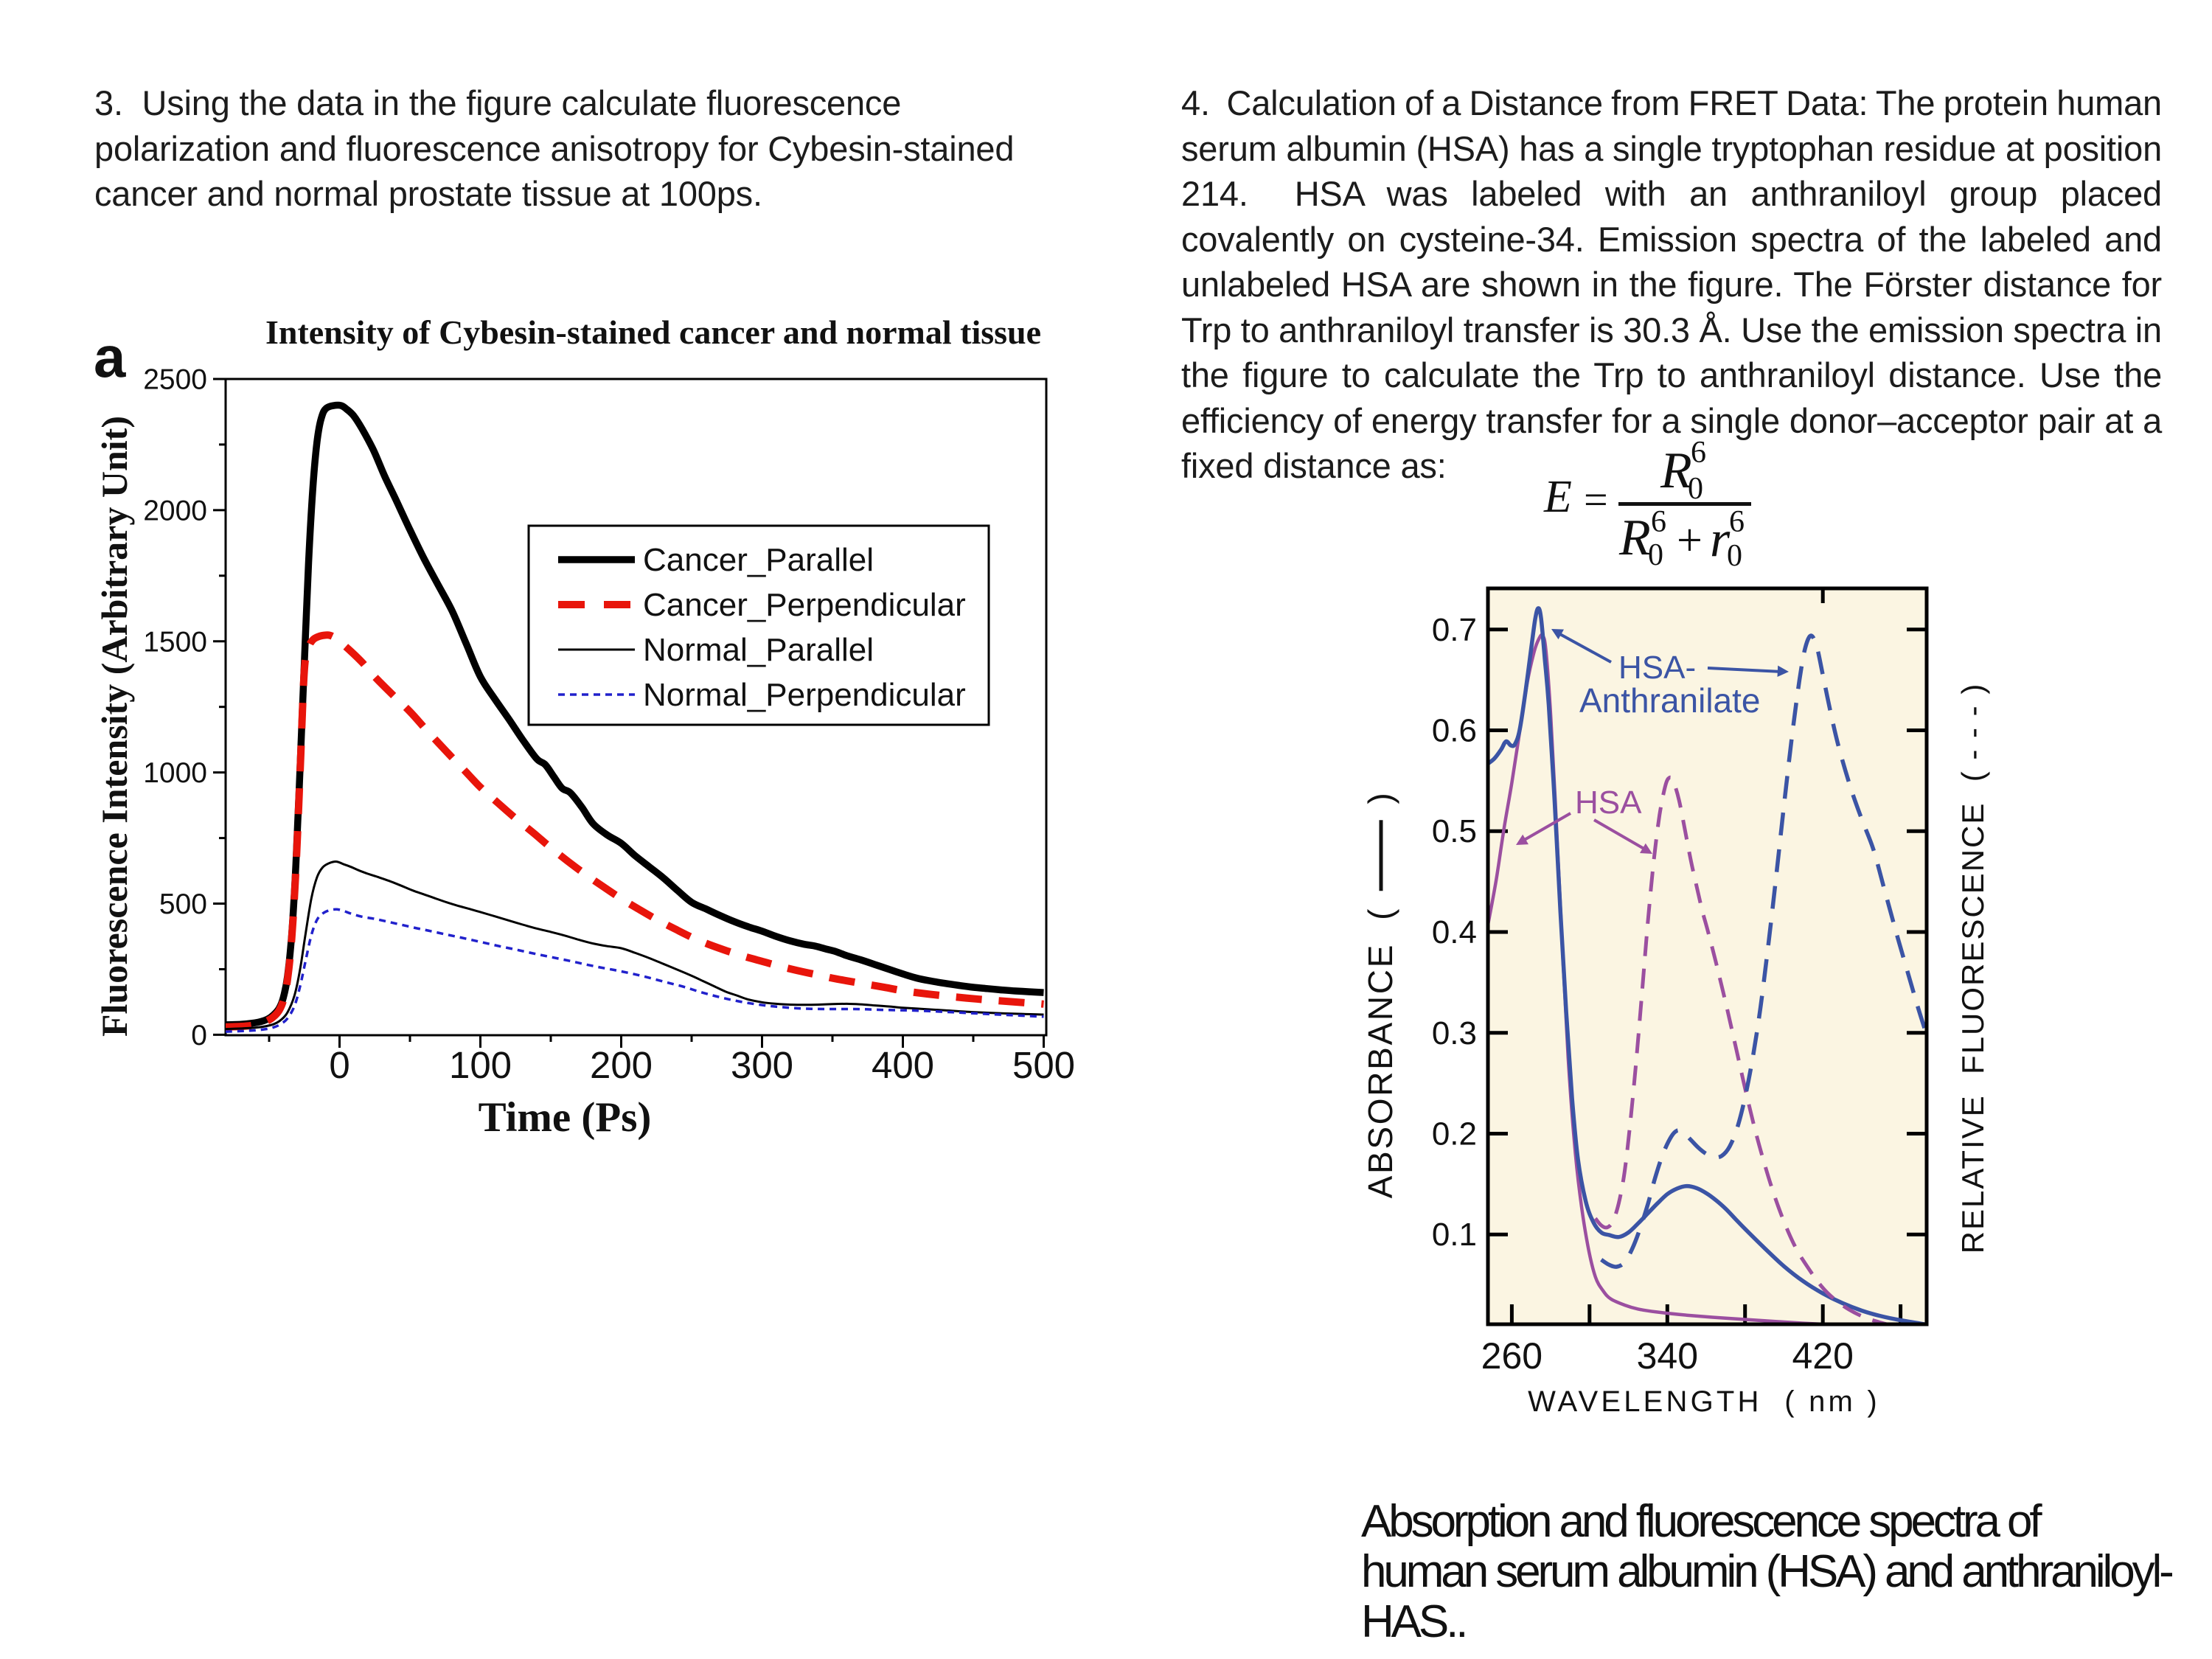 The height and width of the screenshot is (1659, 2212). I want to click on svg-text: 200, so click(621, 1065).